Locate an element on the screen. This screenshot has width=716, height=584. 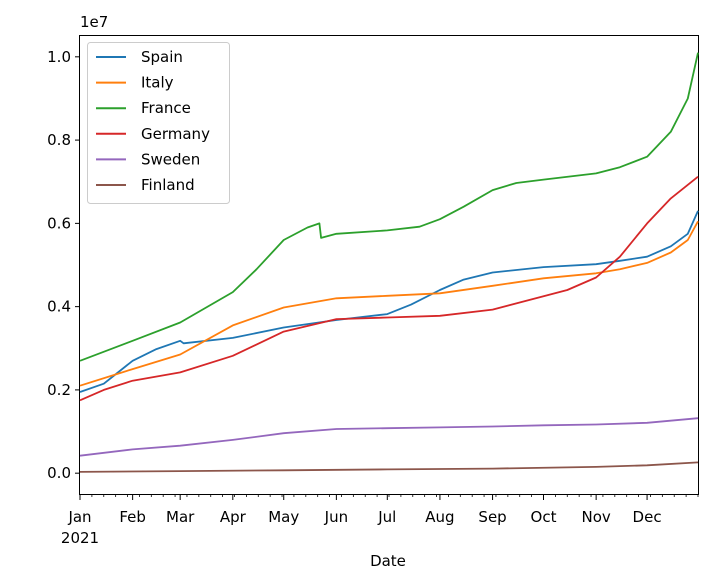
legend-label: Sweden is located at coordinates (170, 159).